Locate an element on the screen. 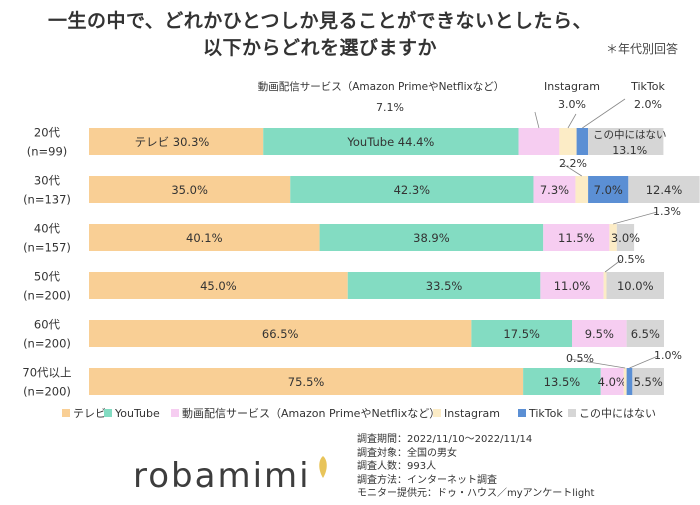  chart-title-line2: 以下からどれを選びますか is located at coordinates (319, 48).